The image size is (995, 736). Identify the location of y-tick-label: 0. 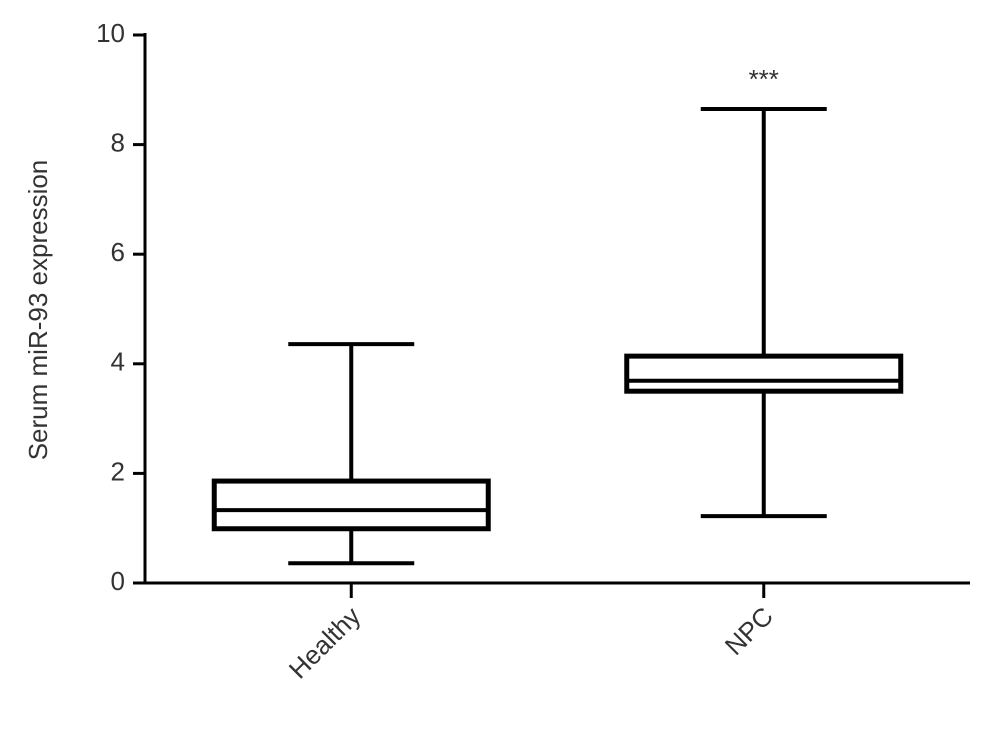
(118, 581).